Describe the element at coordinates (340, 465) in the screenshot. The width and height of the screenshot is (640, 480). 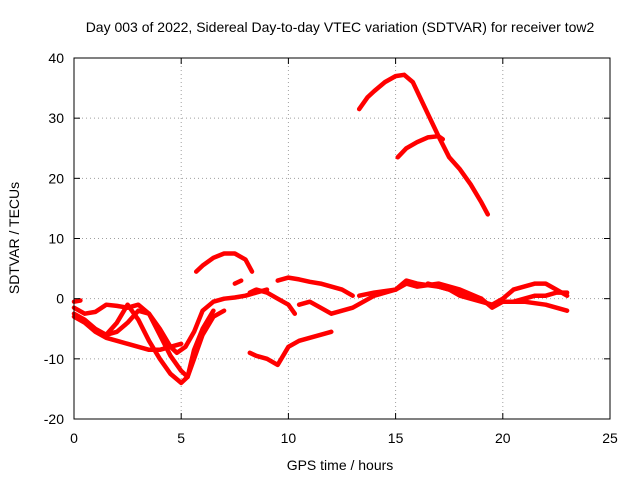
I see `x-axis-label: GPS time / hours` at that location.